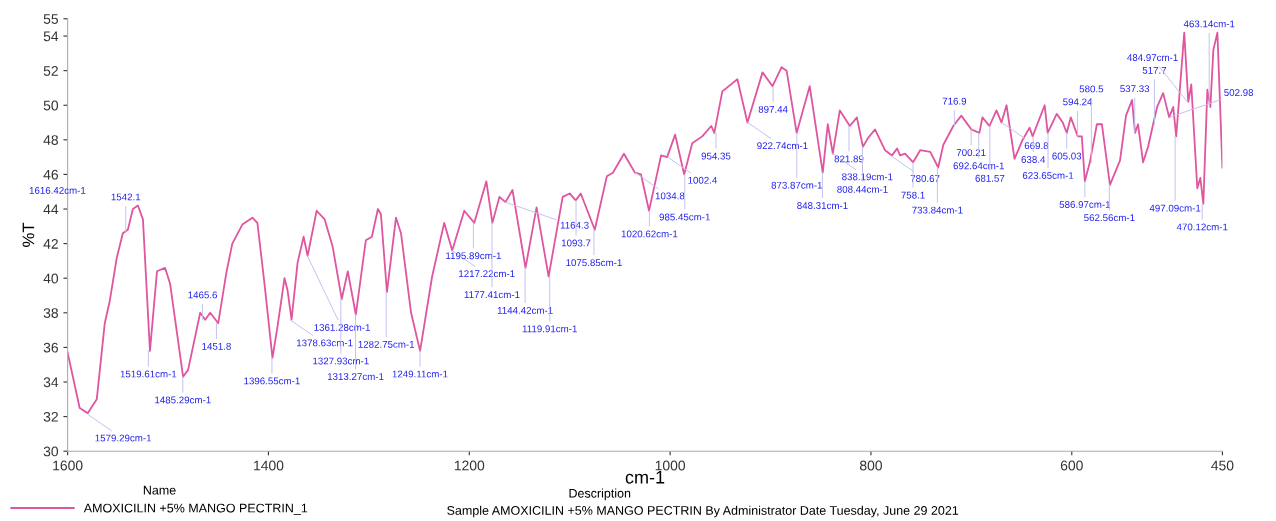 The height and width of the screenshot is (521, 1276). Describe the element at coordinates (670, 196) in the screenshot. I see `annotation: 1034.8` at that location.